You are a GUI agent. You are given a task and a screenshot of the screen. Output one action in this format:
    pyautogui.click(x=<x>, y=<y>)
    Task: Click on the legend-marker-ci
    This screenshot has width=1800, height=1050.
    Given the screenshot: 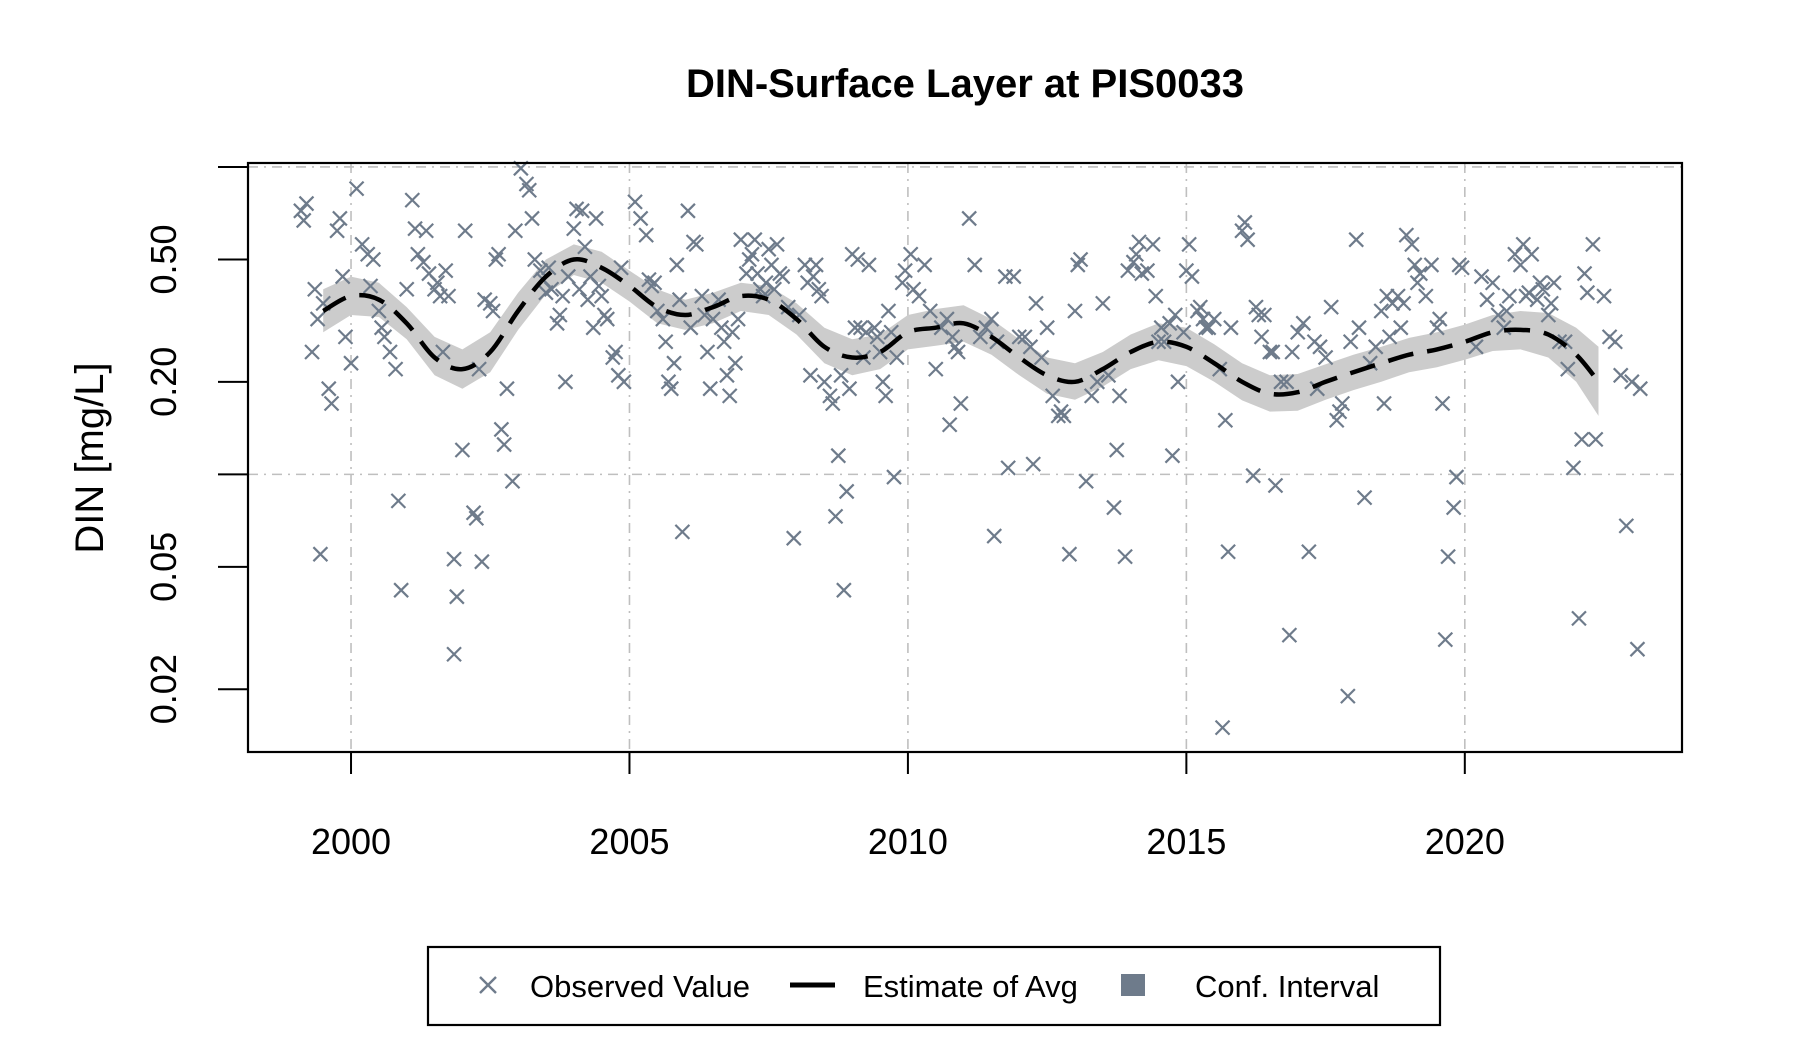 What is the action you would take?
    pyautogui.click(x=1133, y=985)
    